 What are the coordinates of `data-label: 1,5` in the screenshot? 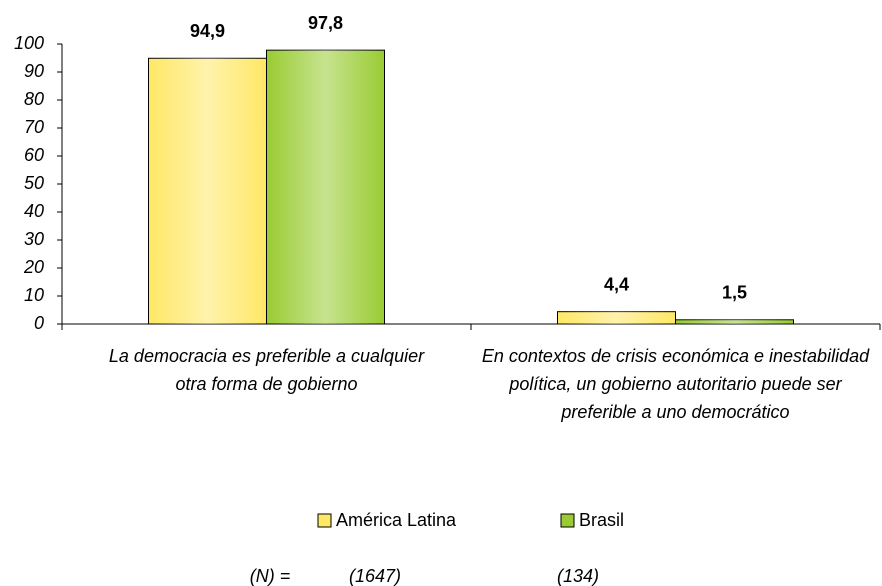 It's located at (734, 293).